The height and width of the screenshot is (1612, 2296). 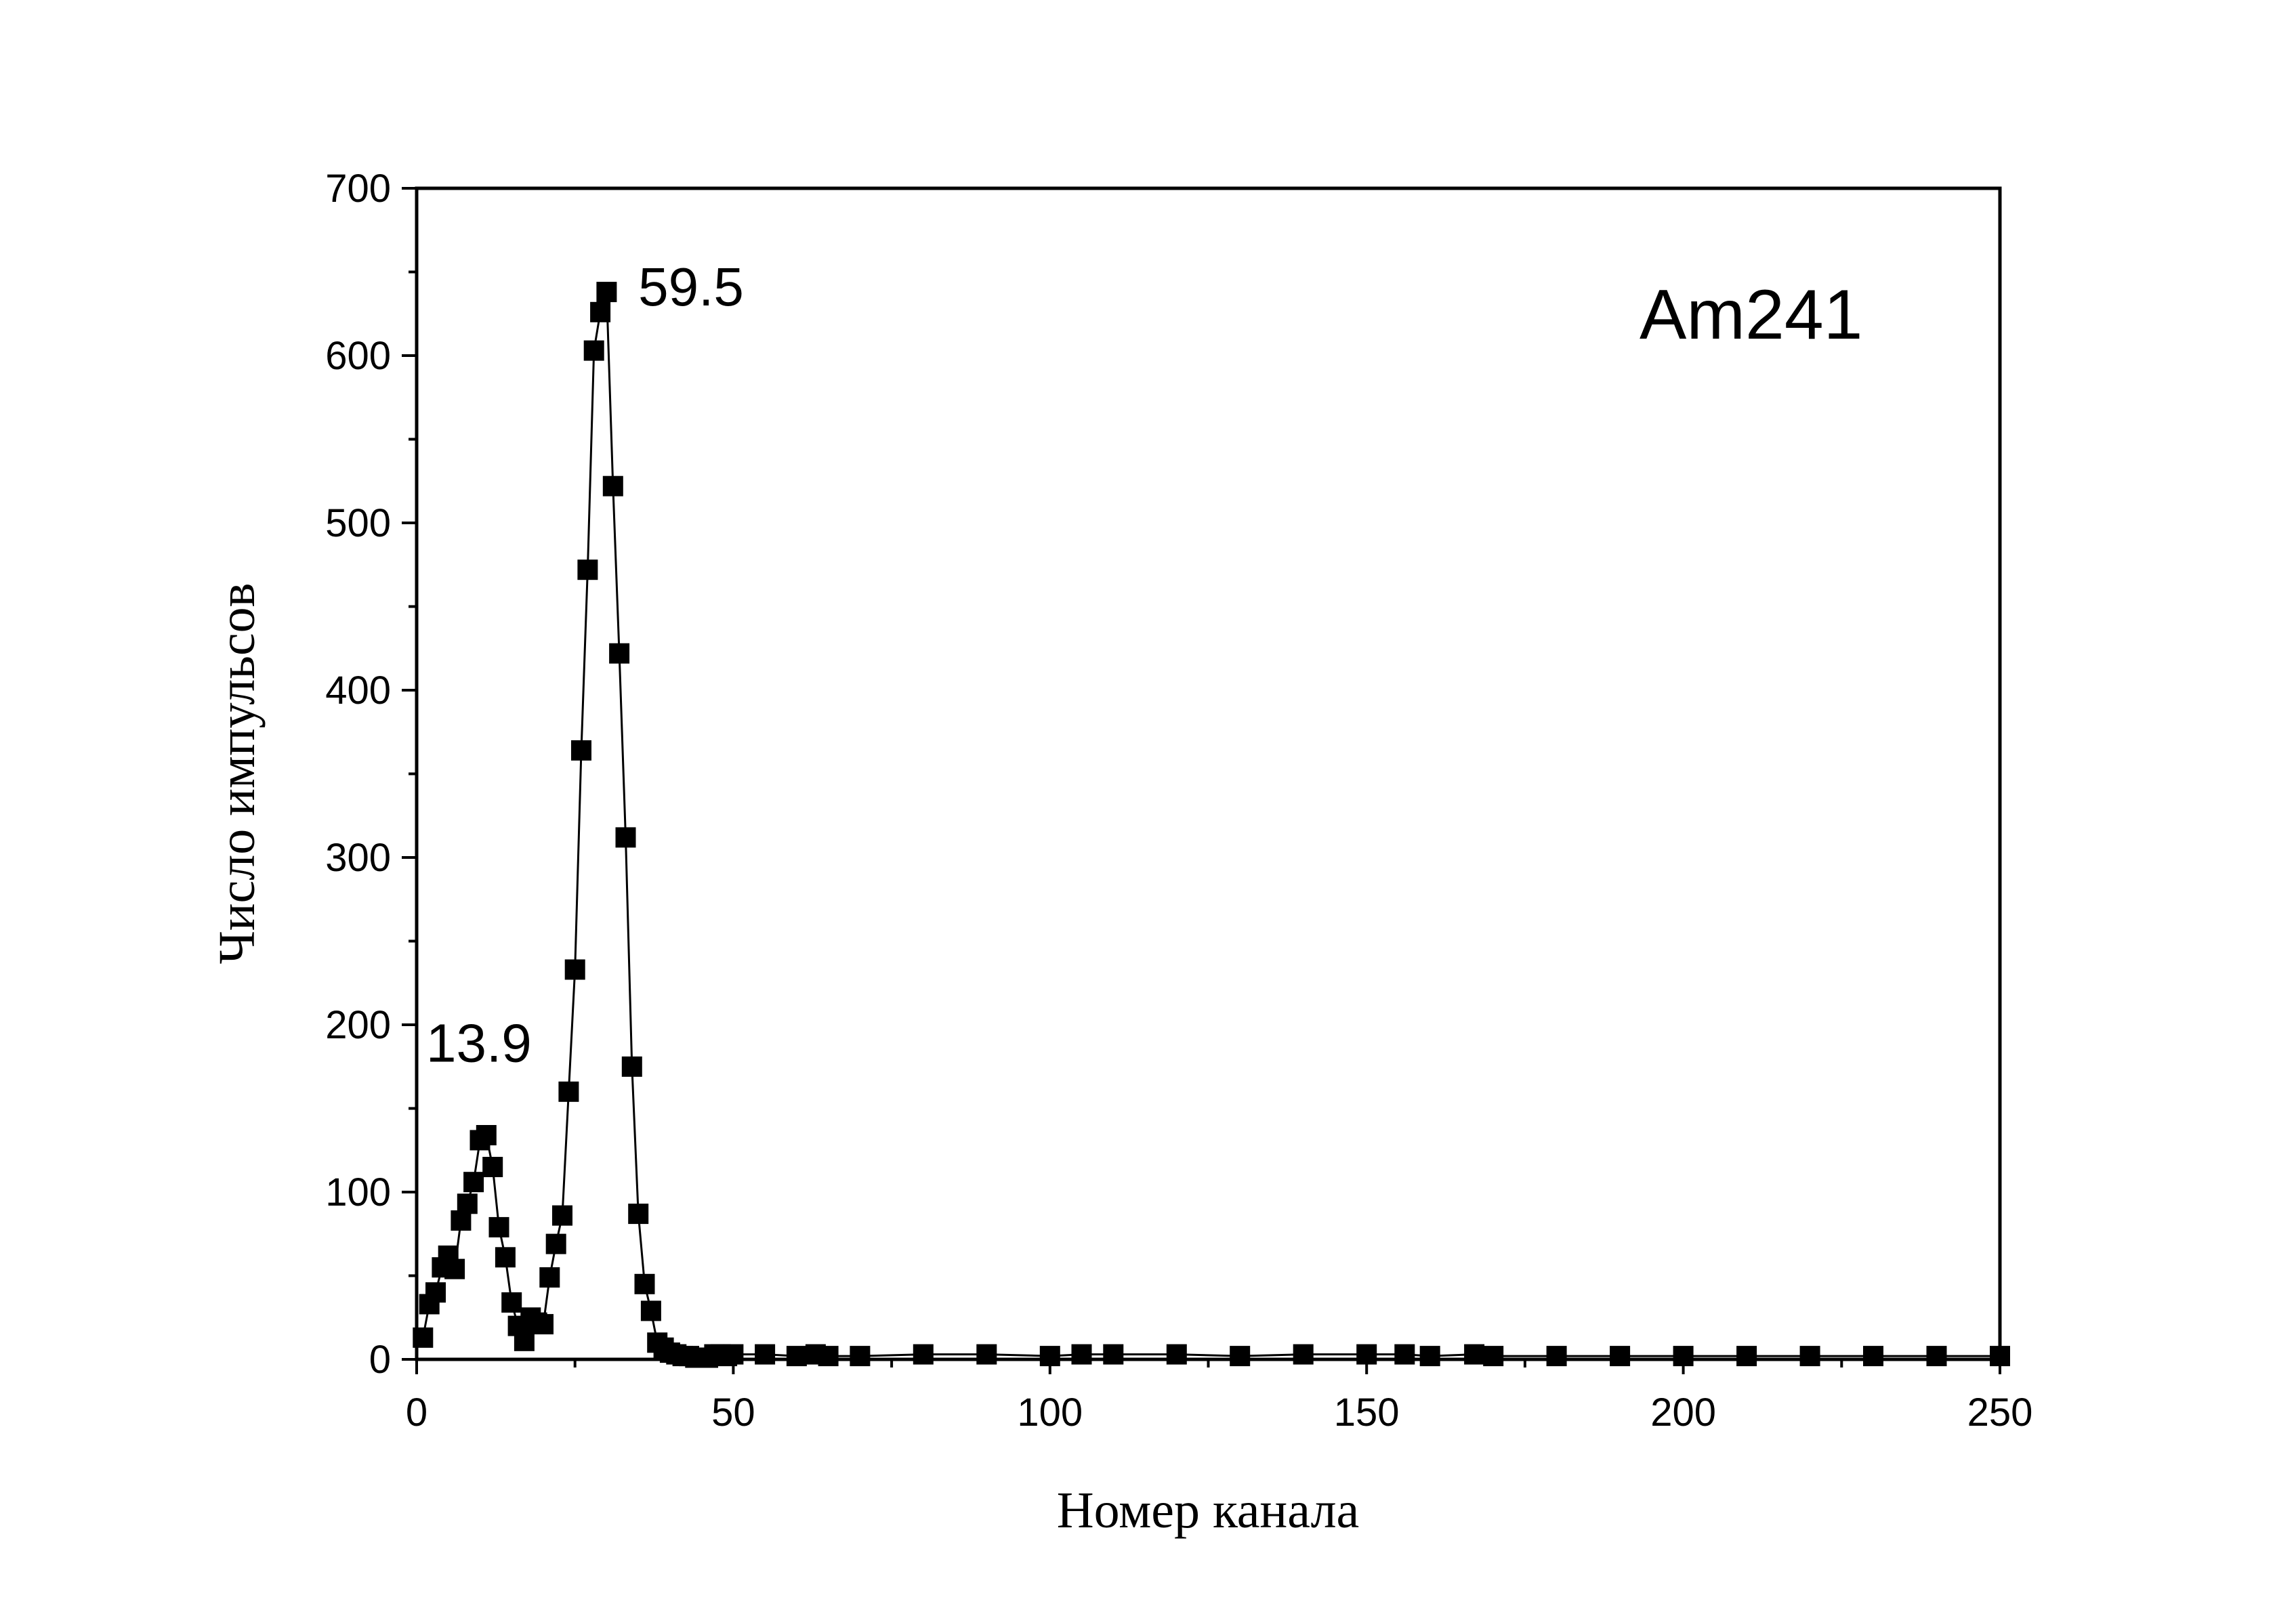 What do you see at coordinates (1751, 315) in the screenshot?
I see `inset-label: Am241` at bounding box center [1751, 315].